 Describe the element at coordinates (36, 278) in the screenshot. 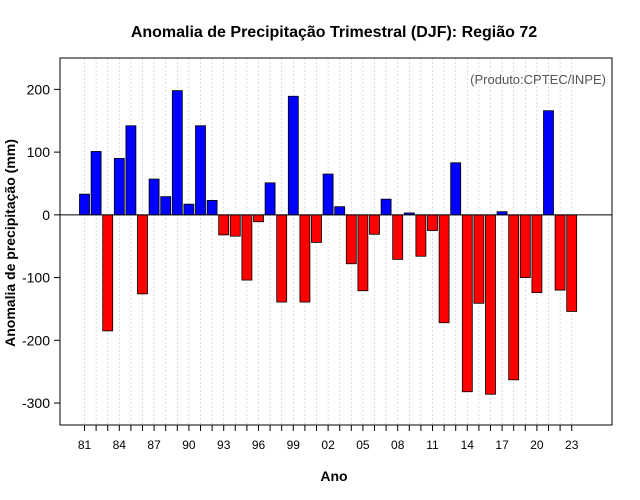

I see `y-tick-label: -100` at that location.